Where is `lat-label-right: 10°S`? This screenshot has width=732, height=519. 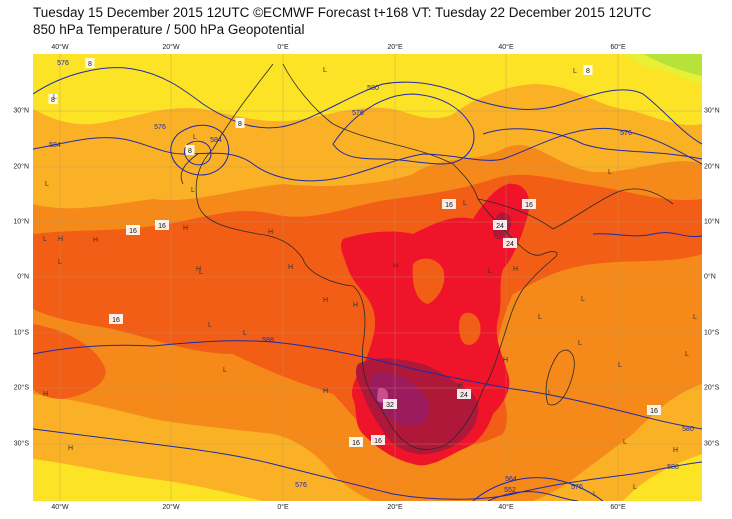
lat-label-right: 10°S is located at coordinates (712, 333).